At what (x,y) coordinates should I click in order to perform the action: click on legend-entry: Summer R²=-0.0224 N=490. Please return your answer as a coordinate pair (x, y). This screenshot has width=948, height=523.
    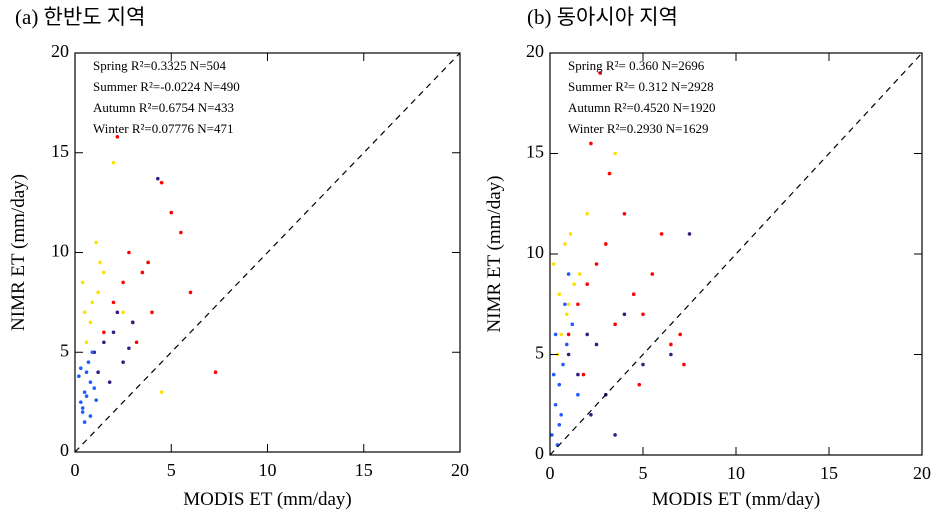
    Looking at the image, I should click on (166, 86).